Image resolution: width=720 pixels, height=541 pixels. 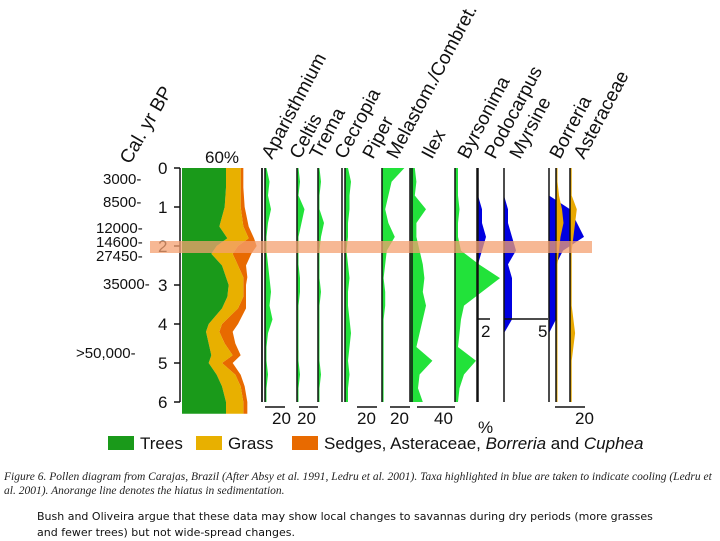 I want to click on depth-tick-label: 6, so click(x=162, y=402).